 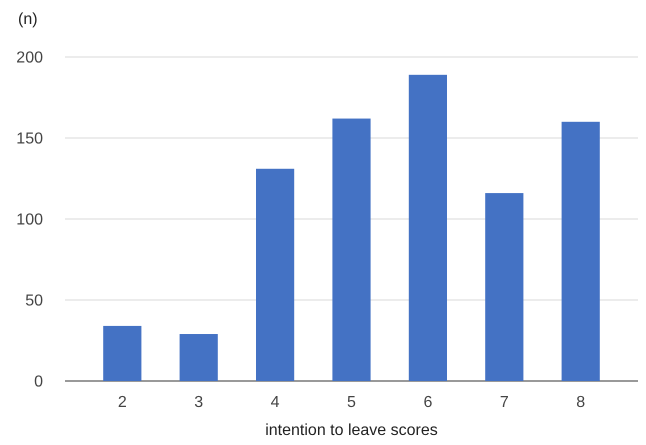 I want to click on x-tick-label: 7, so click(x=504, y=402).